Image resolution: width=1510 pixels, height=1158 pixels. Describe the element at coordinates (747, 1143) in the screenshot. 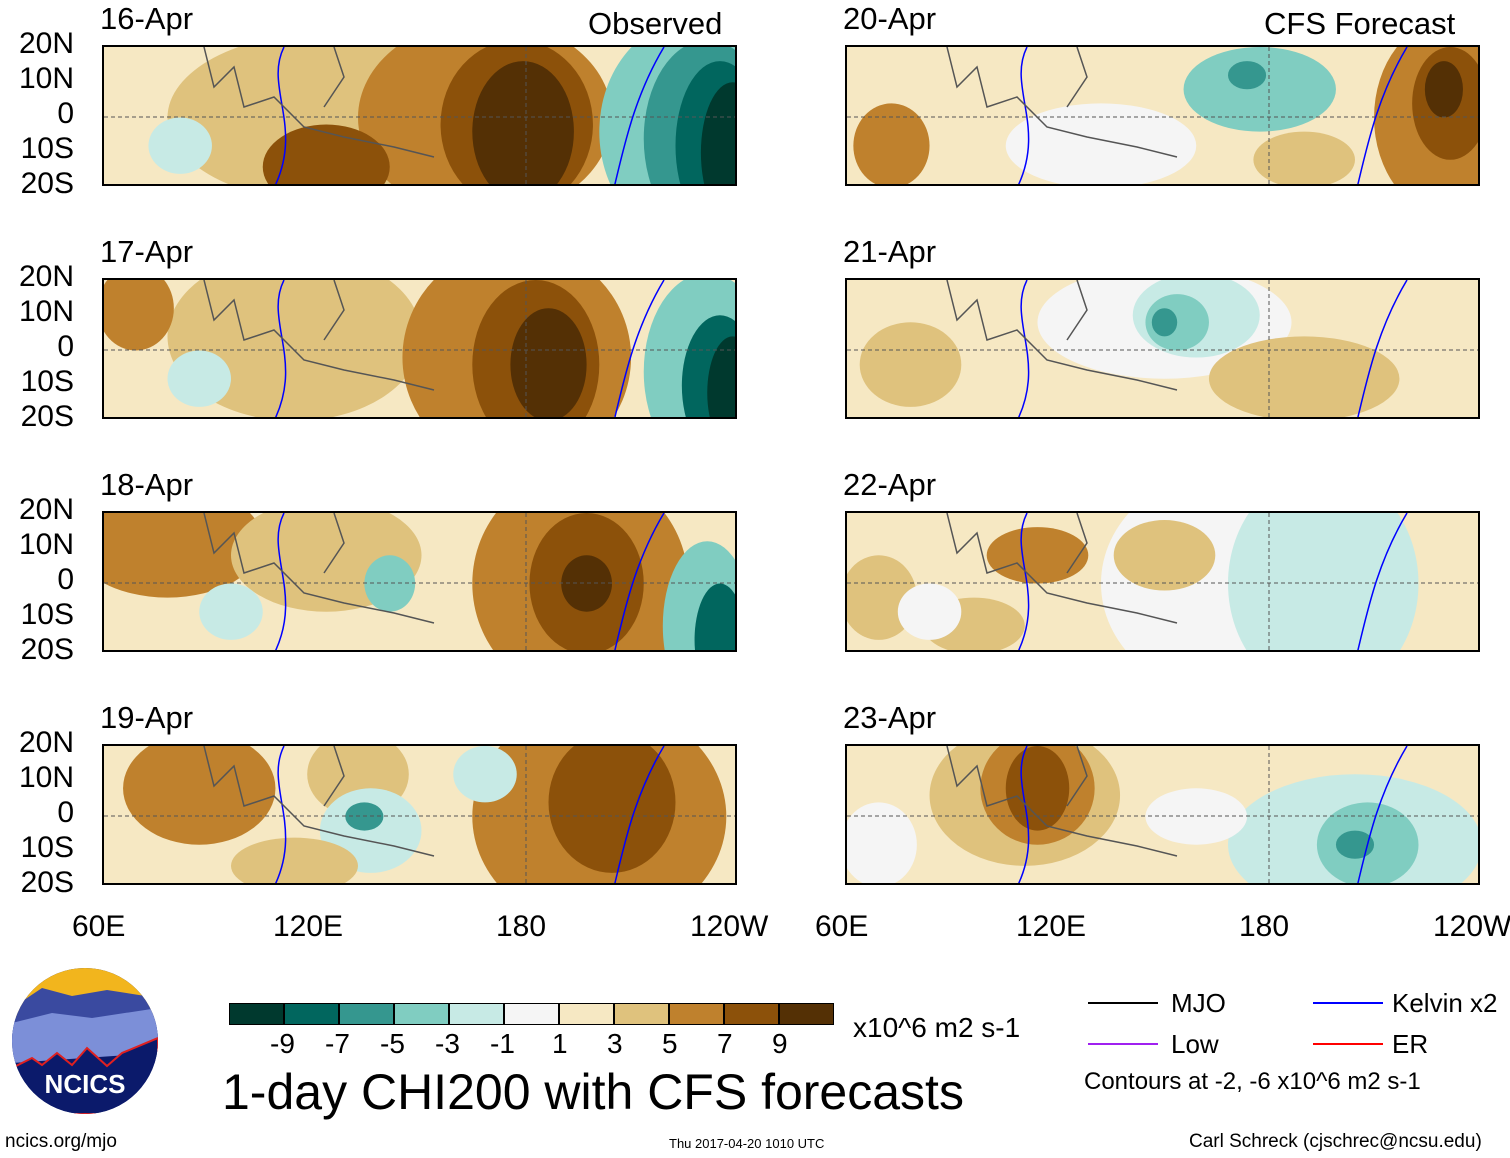

I see `timestamp: Thu 2017-04-20 1010 UTC` at that location.